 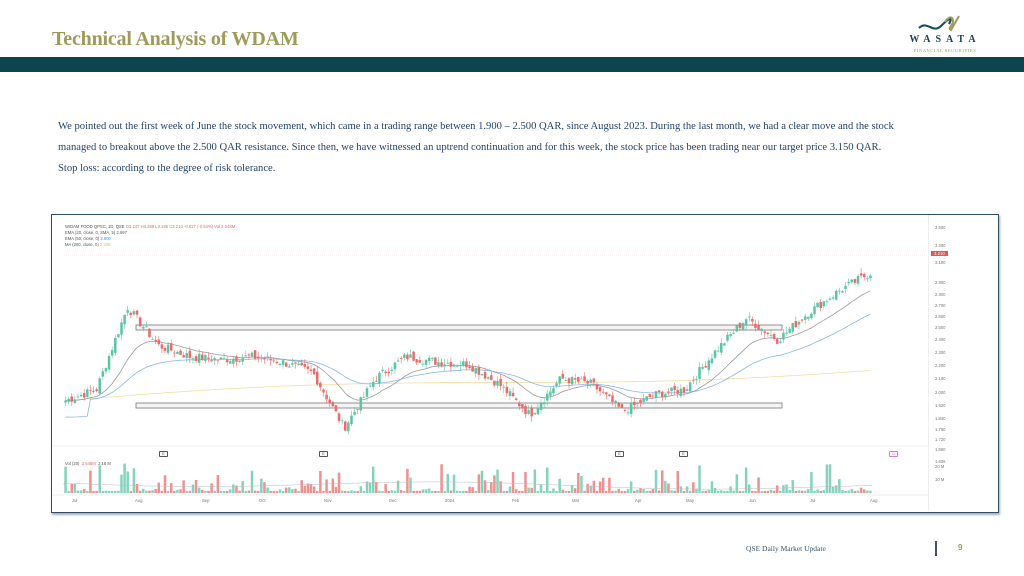 I want to click on logo-name: WASATA, so click(x=945, y=39).